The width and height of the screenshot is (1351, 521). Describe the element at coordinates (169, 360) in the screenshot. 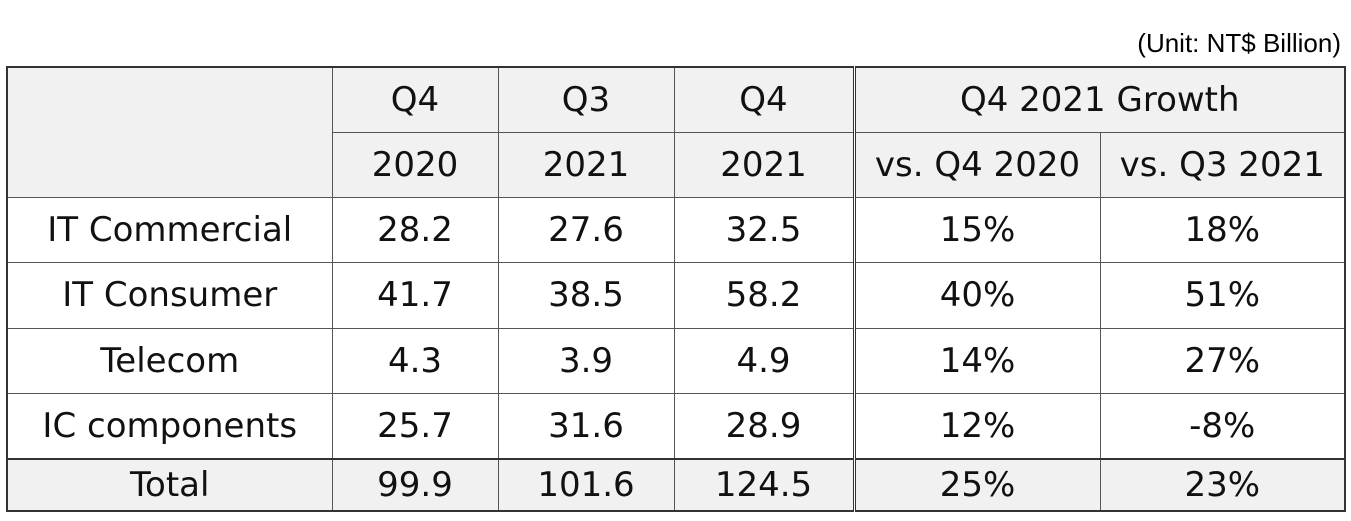

I see `row-label: Telecom` at that location.